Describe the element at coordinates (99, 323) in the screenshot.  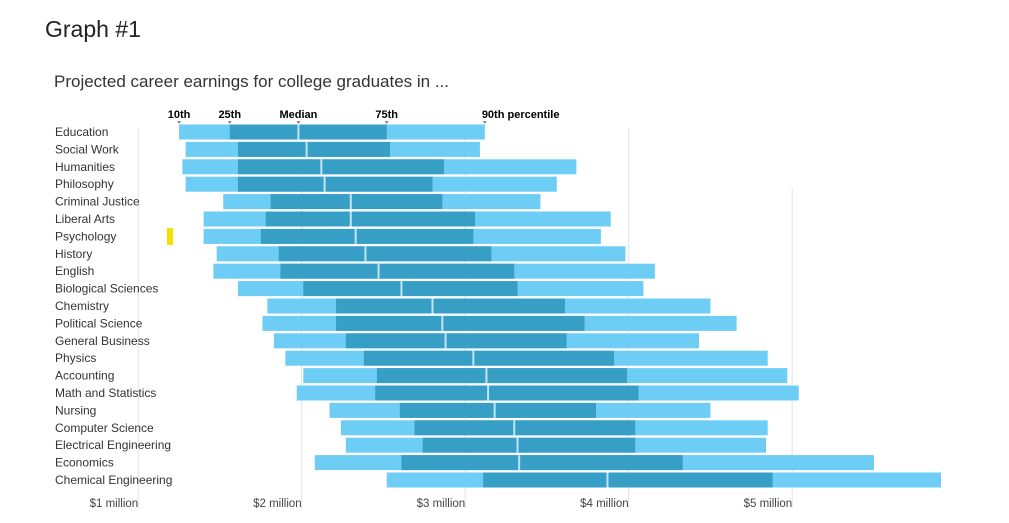
I see `category-label: Political Science` at that location.